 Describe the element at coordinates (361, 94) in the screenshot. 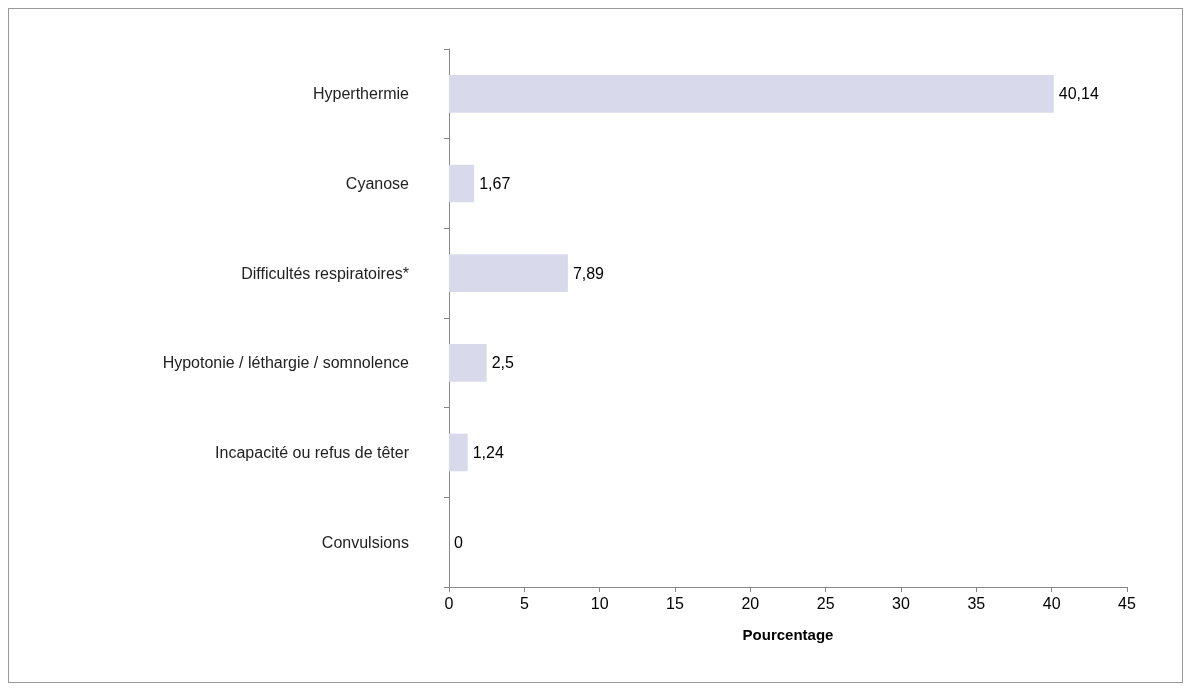

I see `y-tick-label: Hyperthermie` at that location.